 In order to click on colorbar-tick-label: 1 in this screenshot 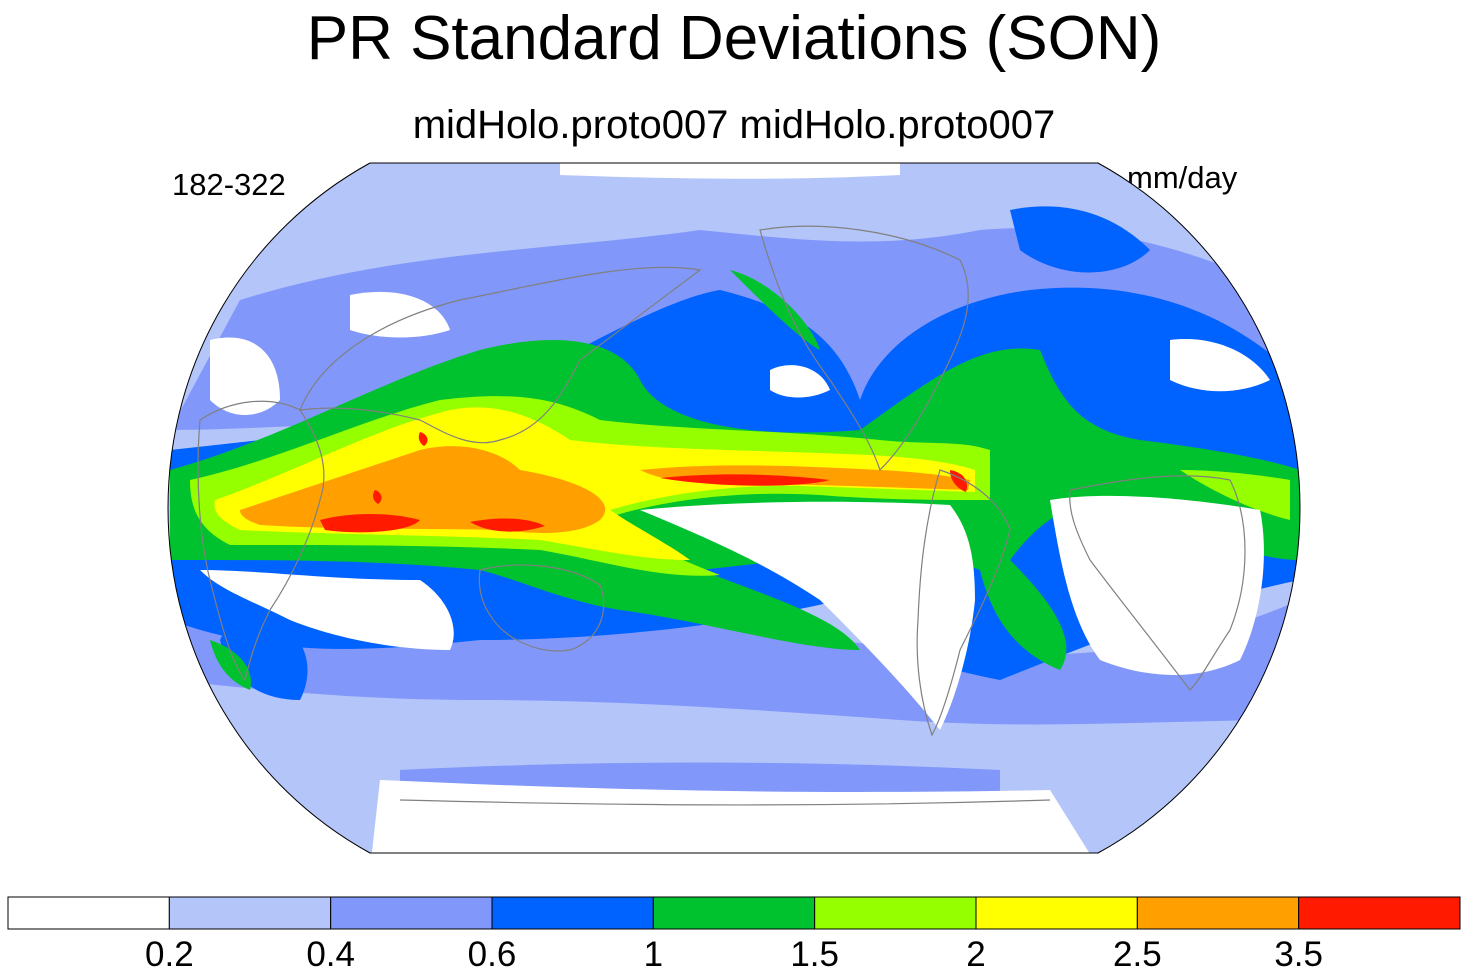, I will do `click(653, 954)`.